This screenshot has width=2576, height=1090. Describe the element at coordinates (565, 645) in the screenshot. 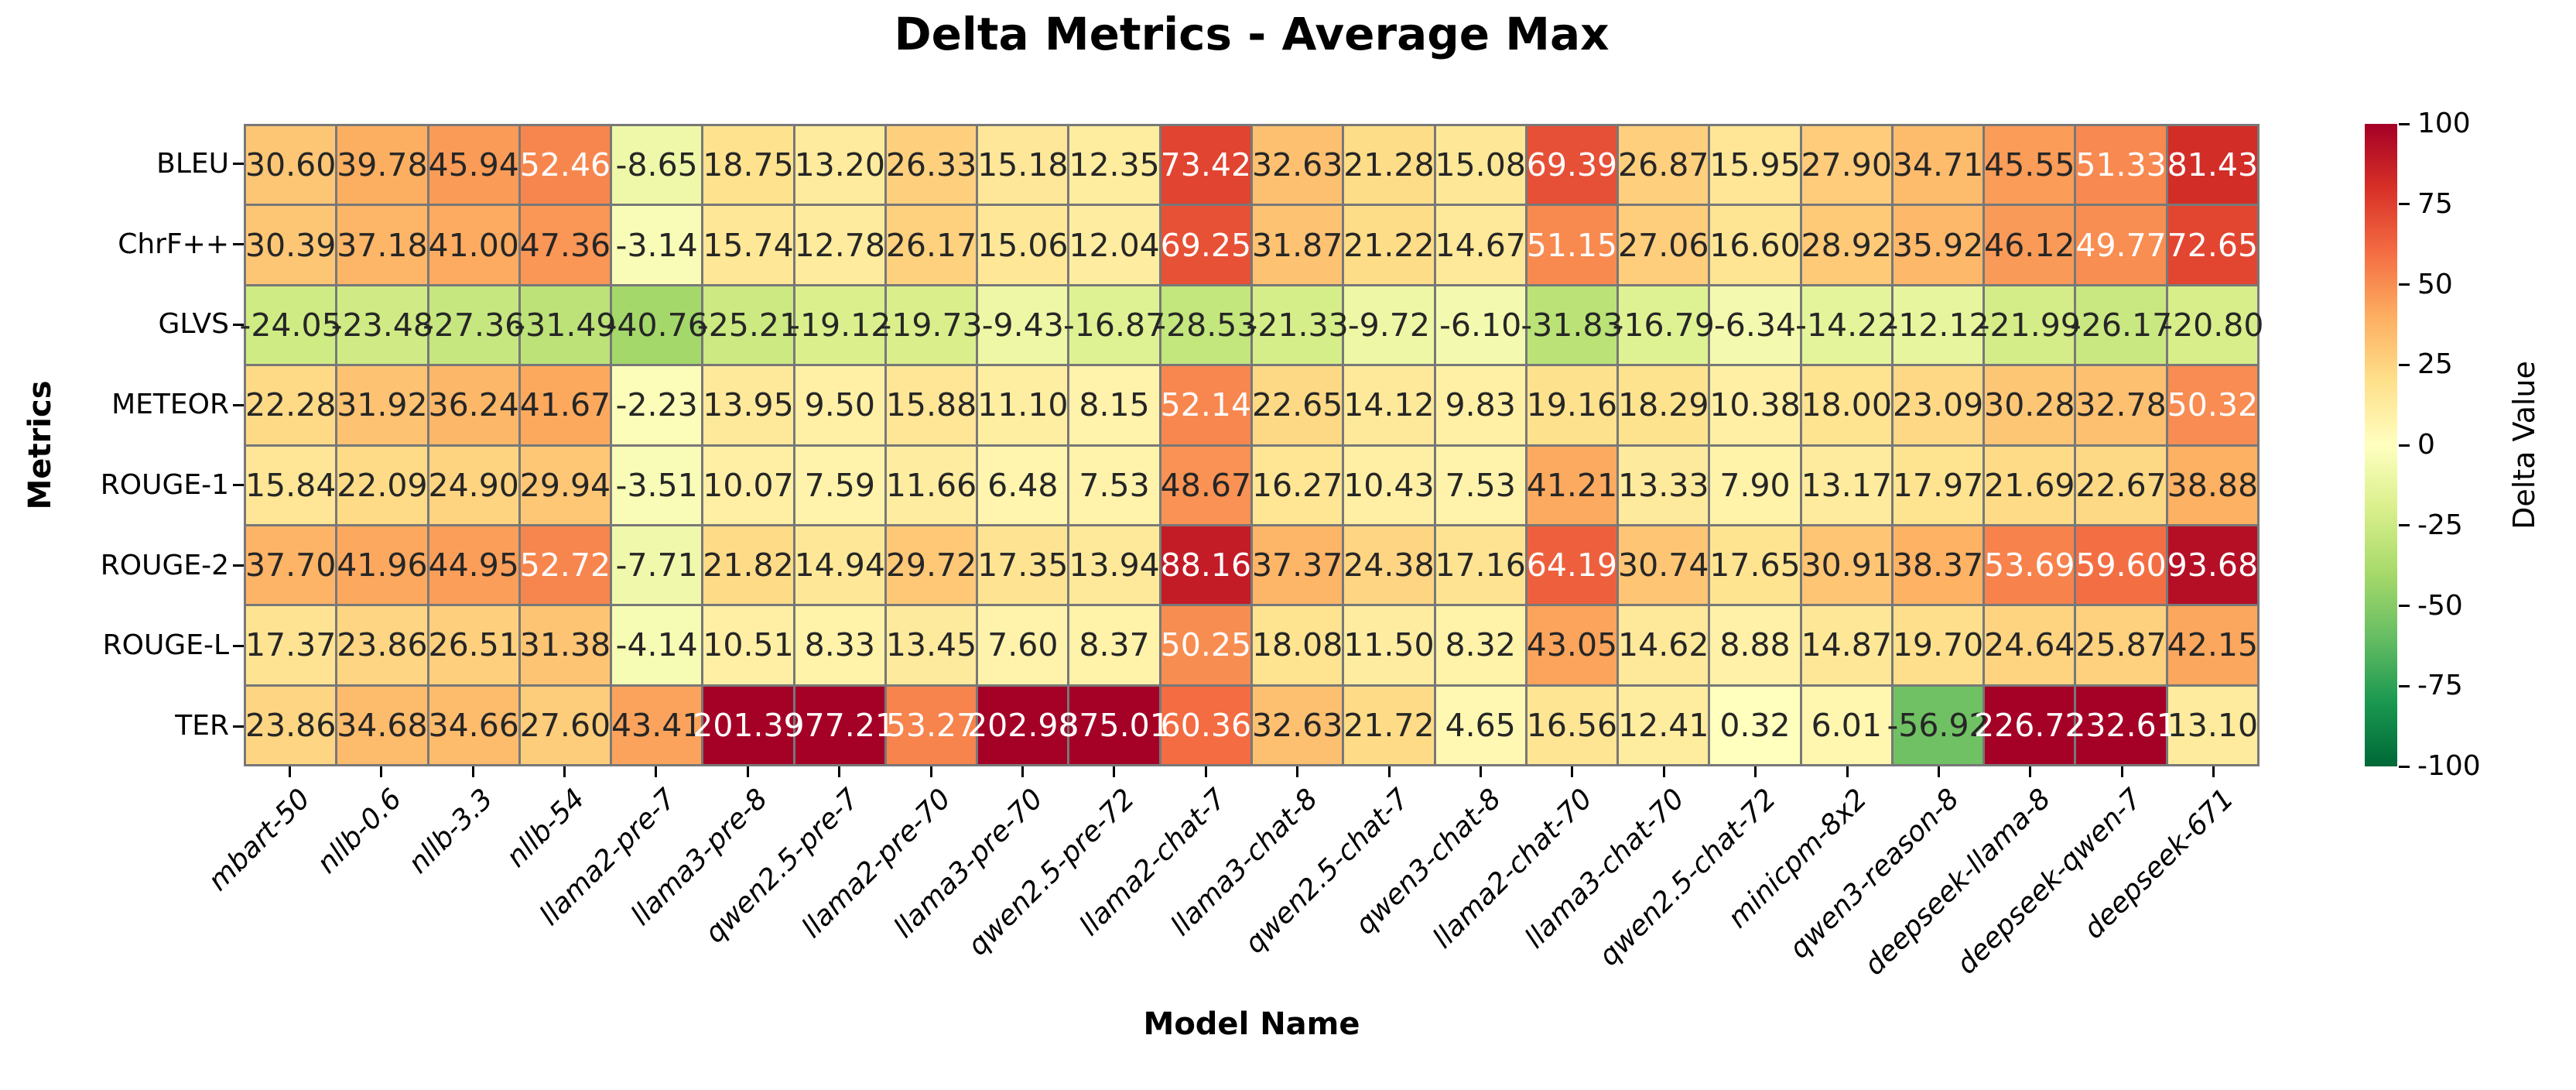

I see `heatmap-cell-value: 31.38` at that location.